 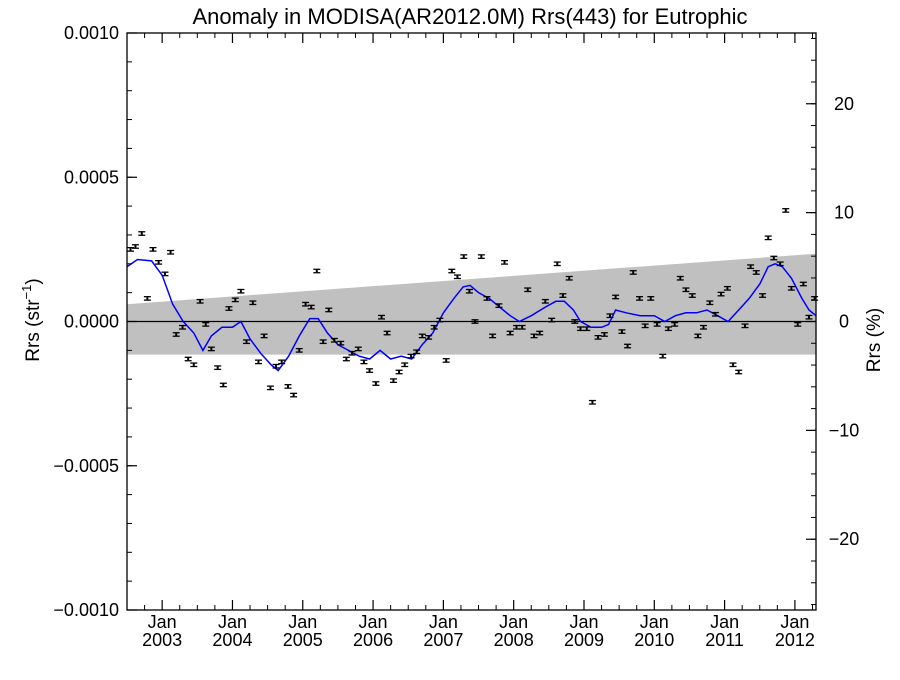 I want to click on y-tick-label: 0.0010, so click(x=91, y=33).